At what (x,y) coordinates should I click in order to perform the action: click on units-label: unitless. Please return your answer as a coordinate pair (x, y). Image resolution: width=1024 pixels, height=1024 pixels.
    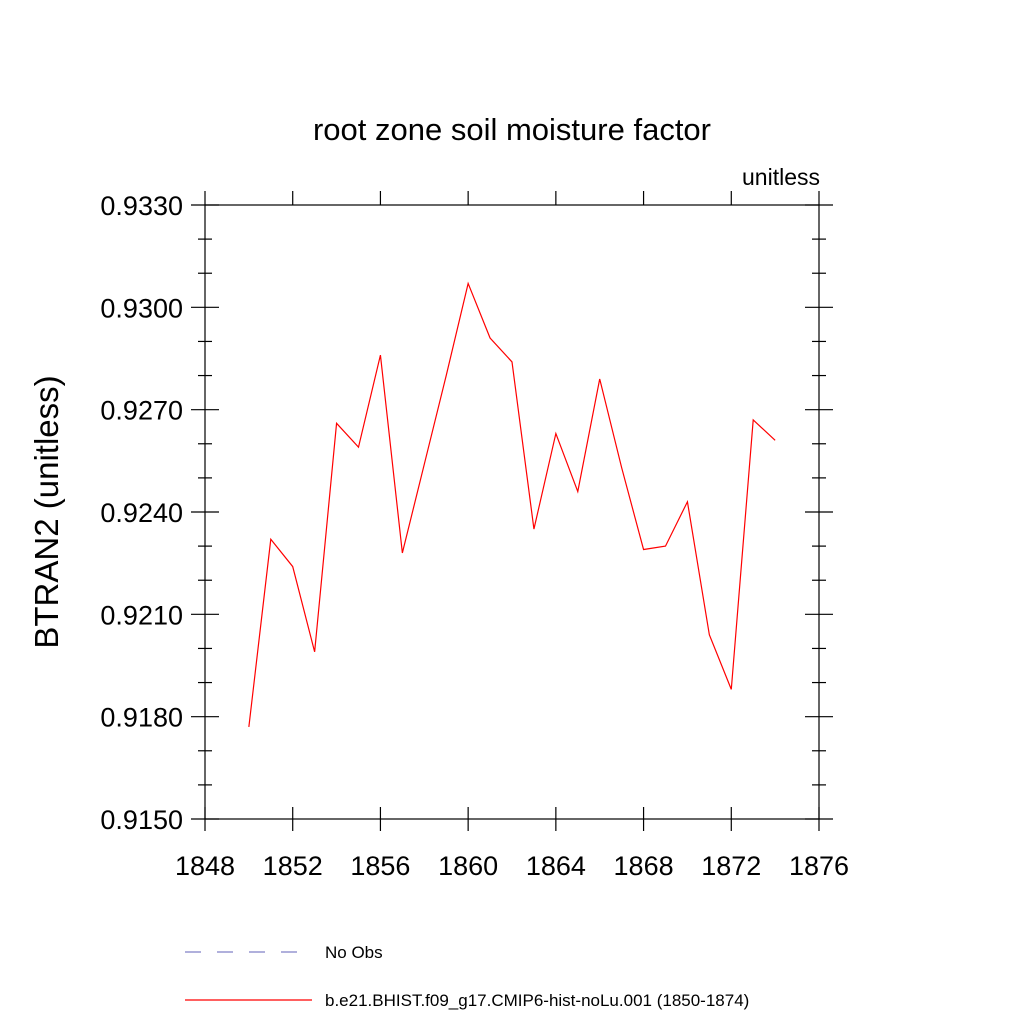
    Looking at the image, I should click on (781, 177).